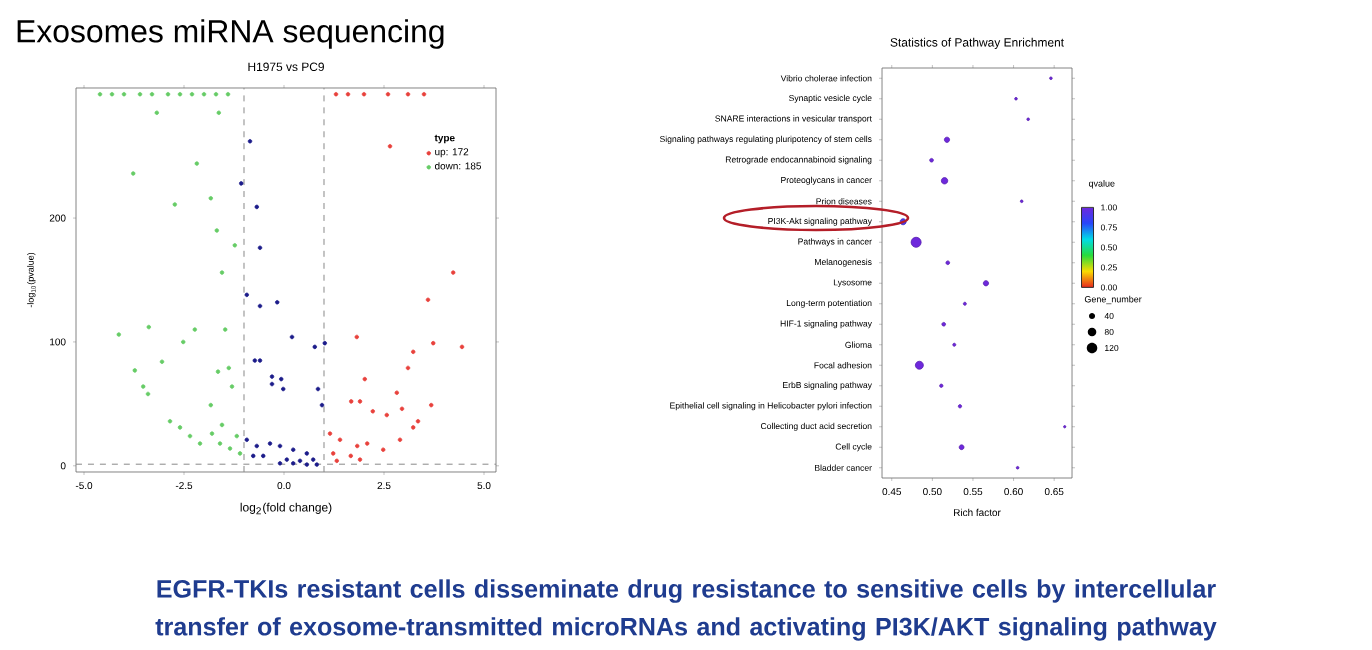 This screenshot has width=1372, height=650. I want to click on text: EGFR-TKIs resistant cells disseminate drug resistance to sensitive cells by intercellular transfer of exosome-transmitted microRNAs and activating PI3K/AKT signaling pathway, so click(686, 610).